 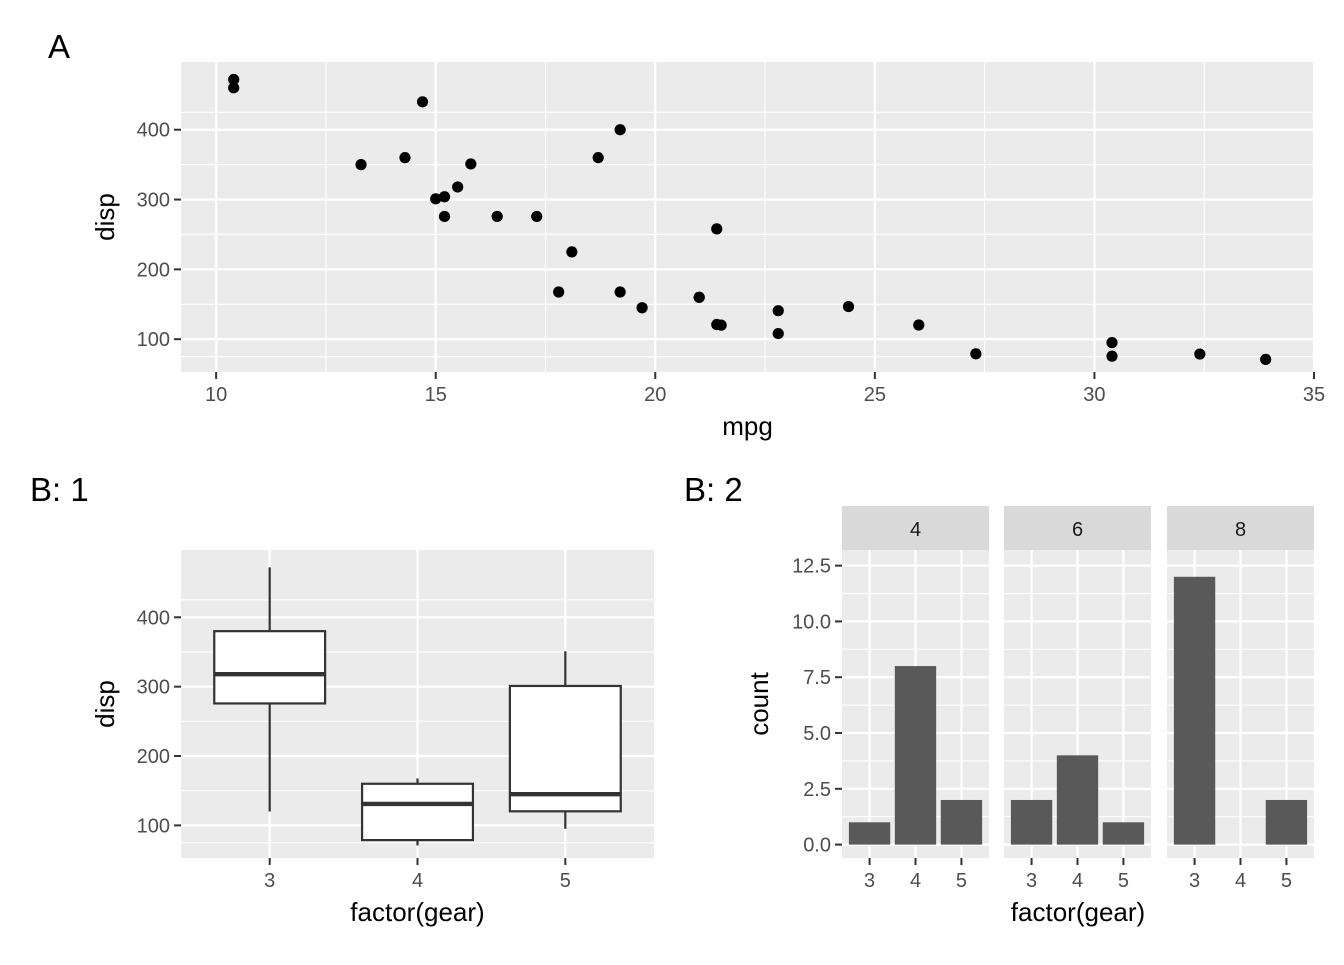 What do you see at coordinates (655, 395) in the screenshot?
I see `x-tick-label: 20` at bounding box center [655, 395].